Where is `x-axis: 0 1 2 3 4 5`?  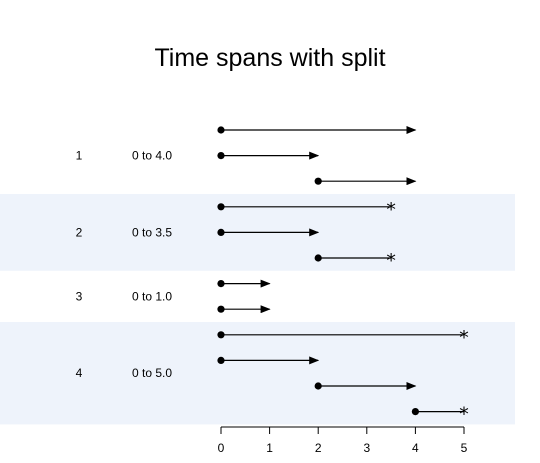
x-axis: 0 1 2 3 4 5 is located at coordinates (343, 440).